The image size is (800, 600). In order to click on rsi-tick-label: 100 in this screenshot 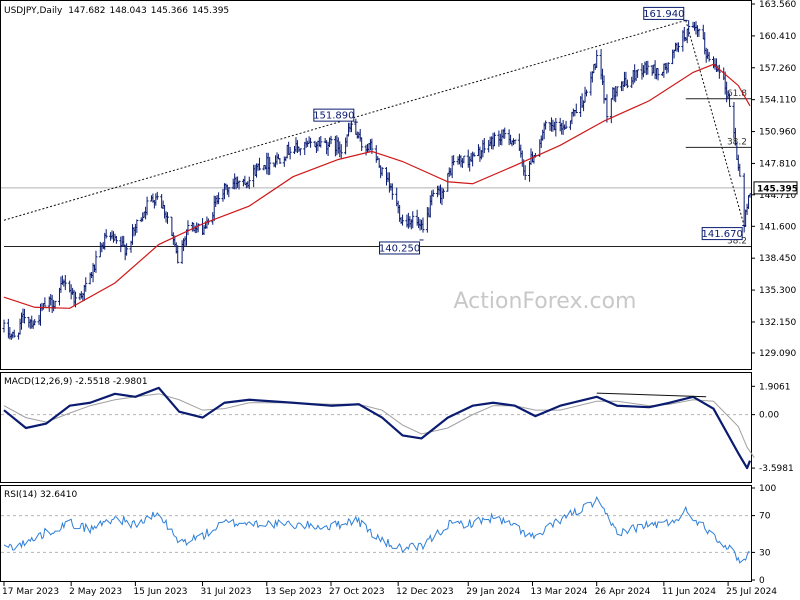, I will do `click(767, 489)`.